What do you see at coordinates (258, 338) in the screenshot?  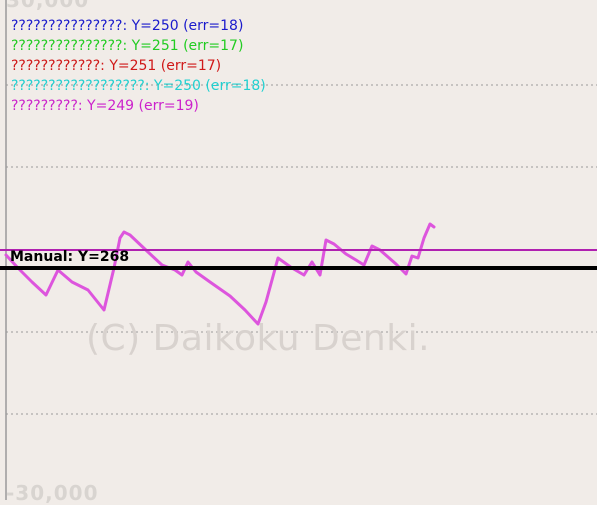 I see `copyright-watermark: (C) Daikoku Denki.` at bounding box center [258, 338].